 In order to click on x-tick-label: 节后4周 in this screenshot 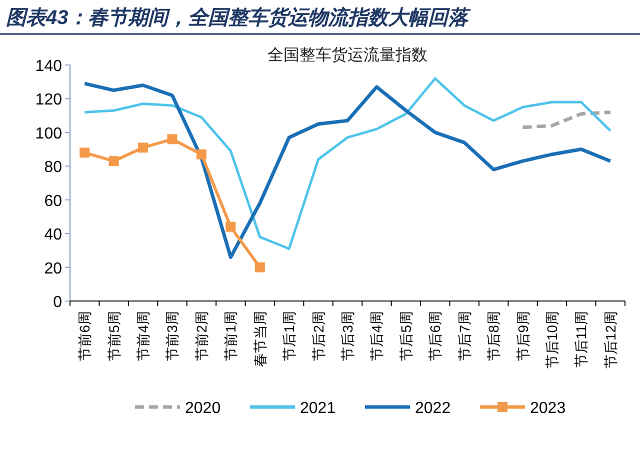, I will do `click(376, 336)`.